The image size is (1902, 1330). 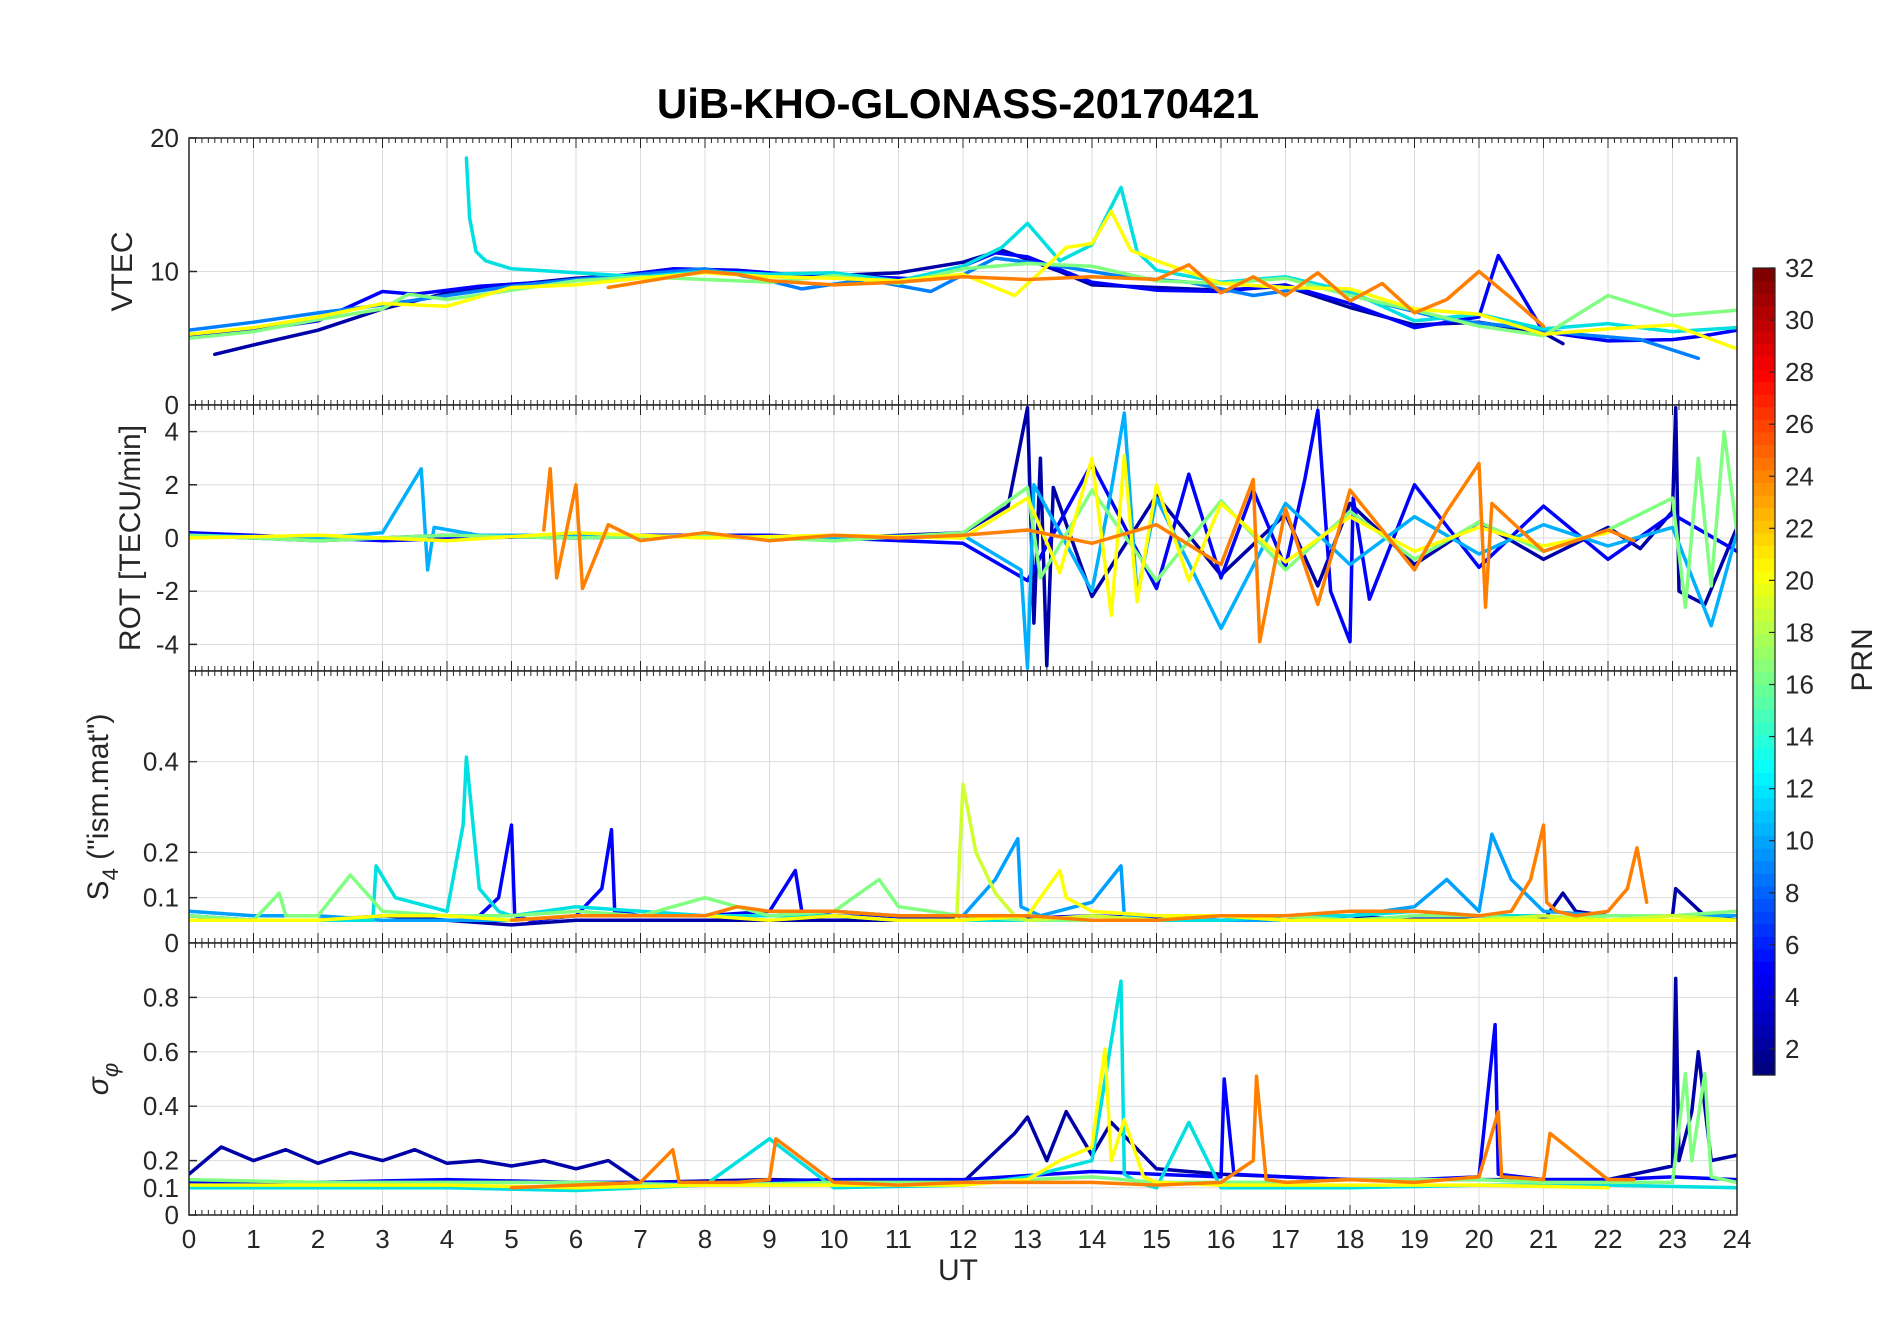 I want to click on colorbar-tick-label: 30, so click(x=1799, y=320).